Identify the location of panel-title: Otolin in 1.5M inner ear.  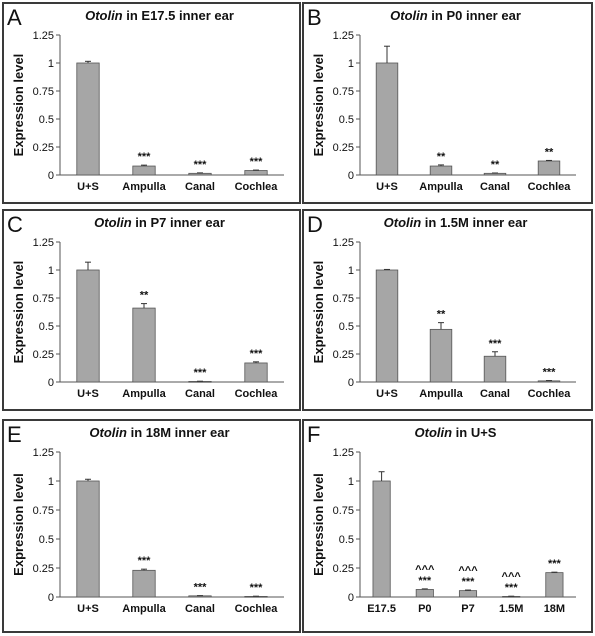
(456, 222).